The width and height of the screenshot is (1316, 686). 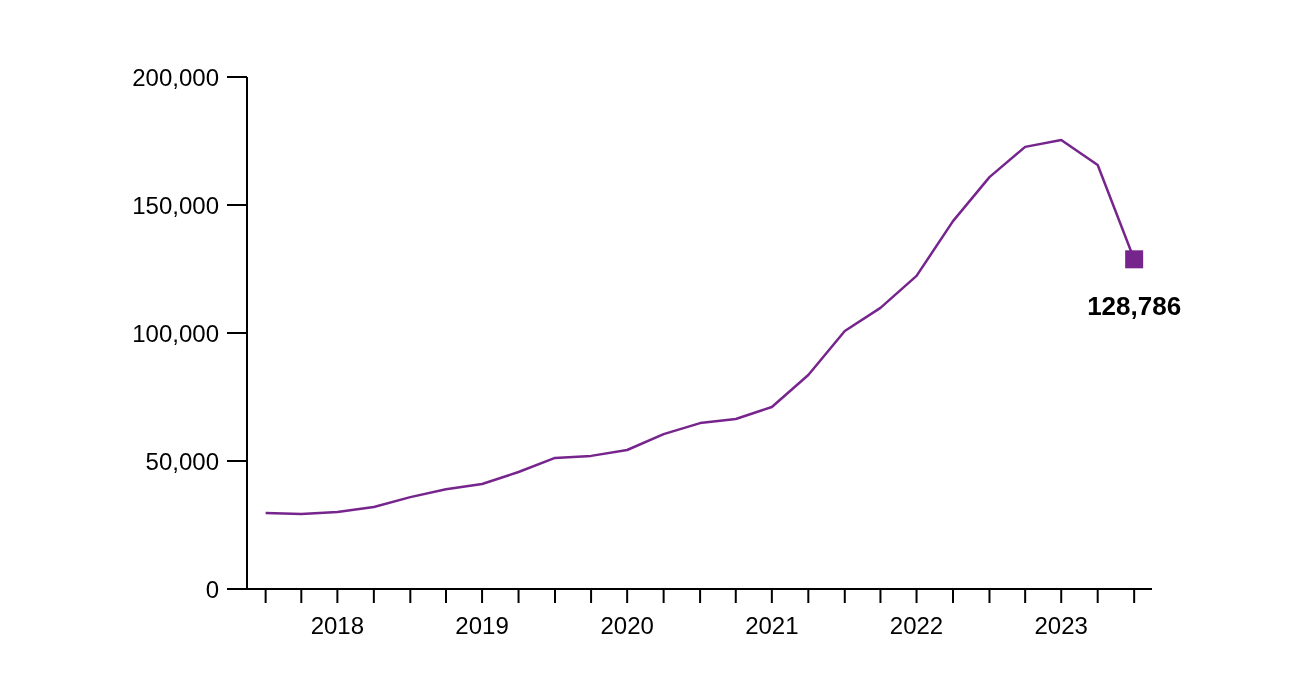 I want to click on x-tick-label: 2020, so click(x=627, y=626).